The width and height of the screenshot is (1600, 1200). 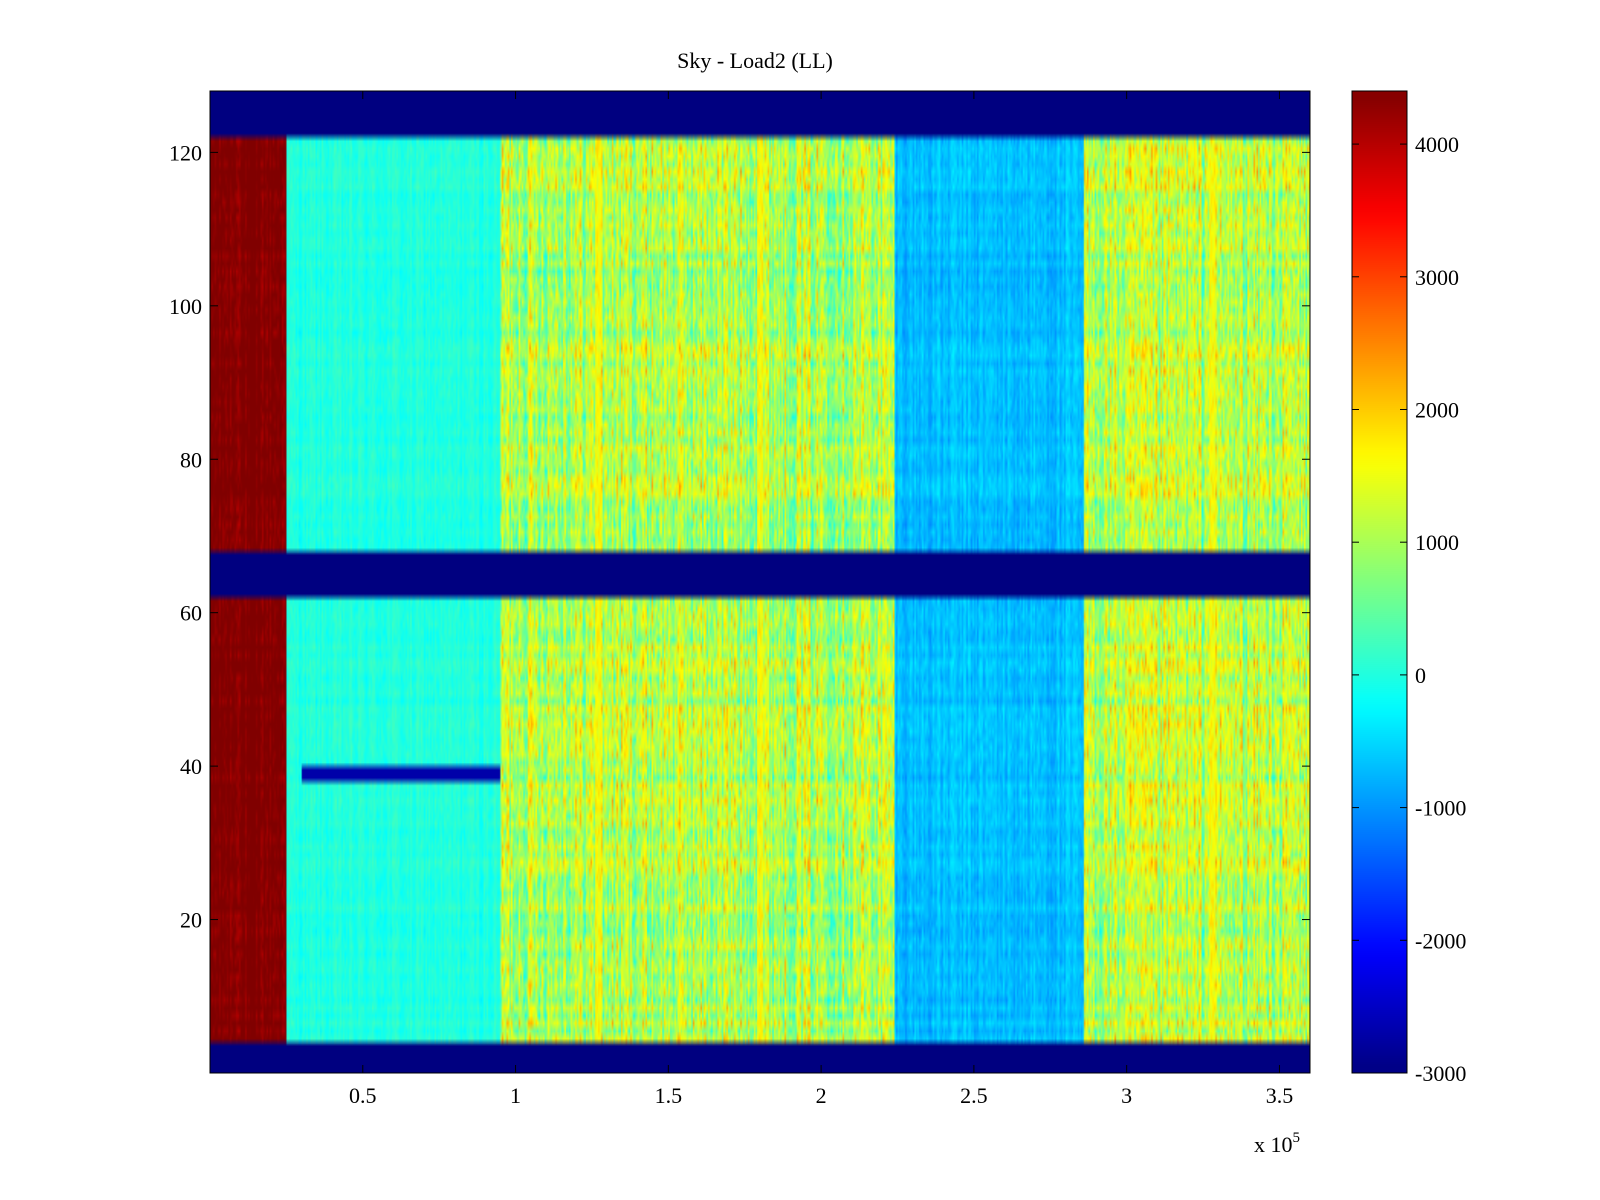 I want to click on colorbar-tick-label: 0, so click(x=1420, y=675).